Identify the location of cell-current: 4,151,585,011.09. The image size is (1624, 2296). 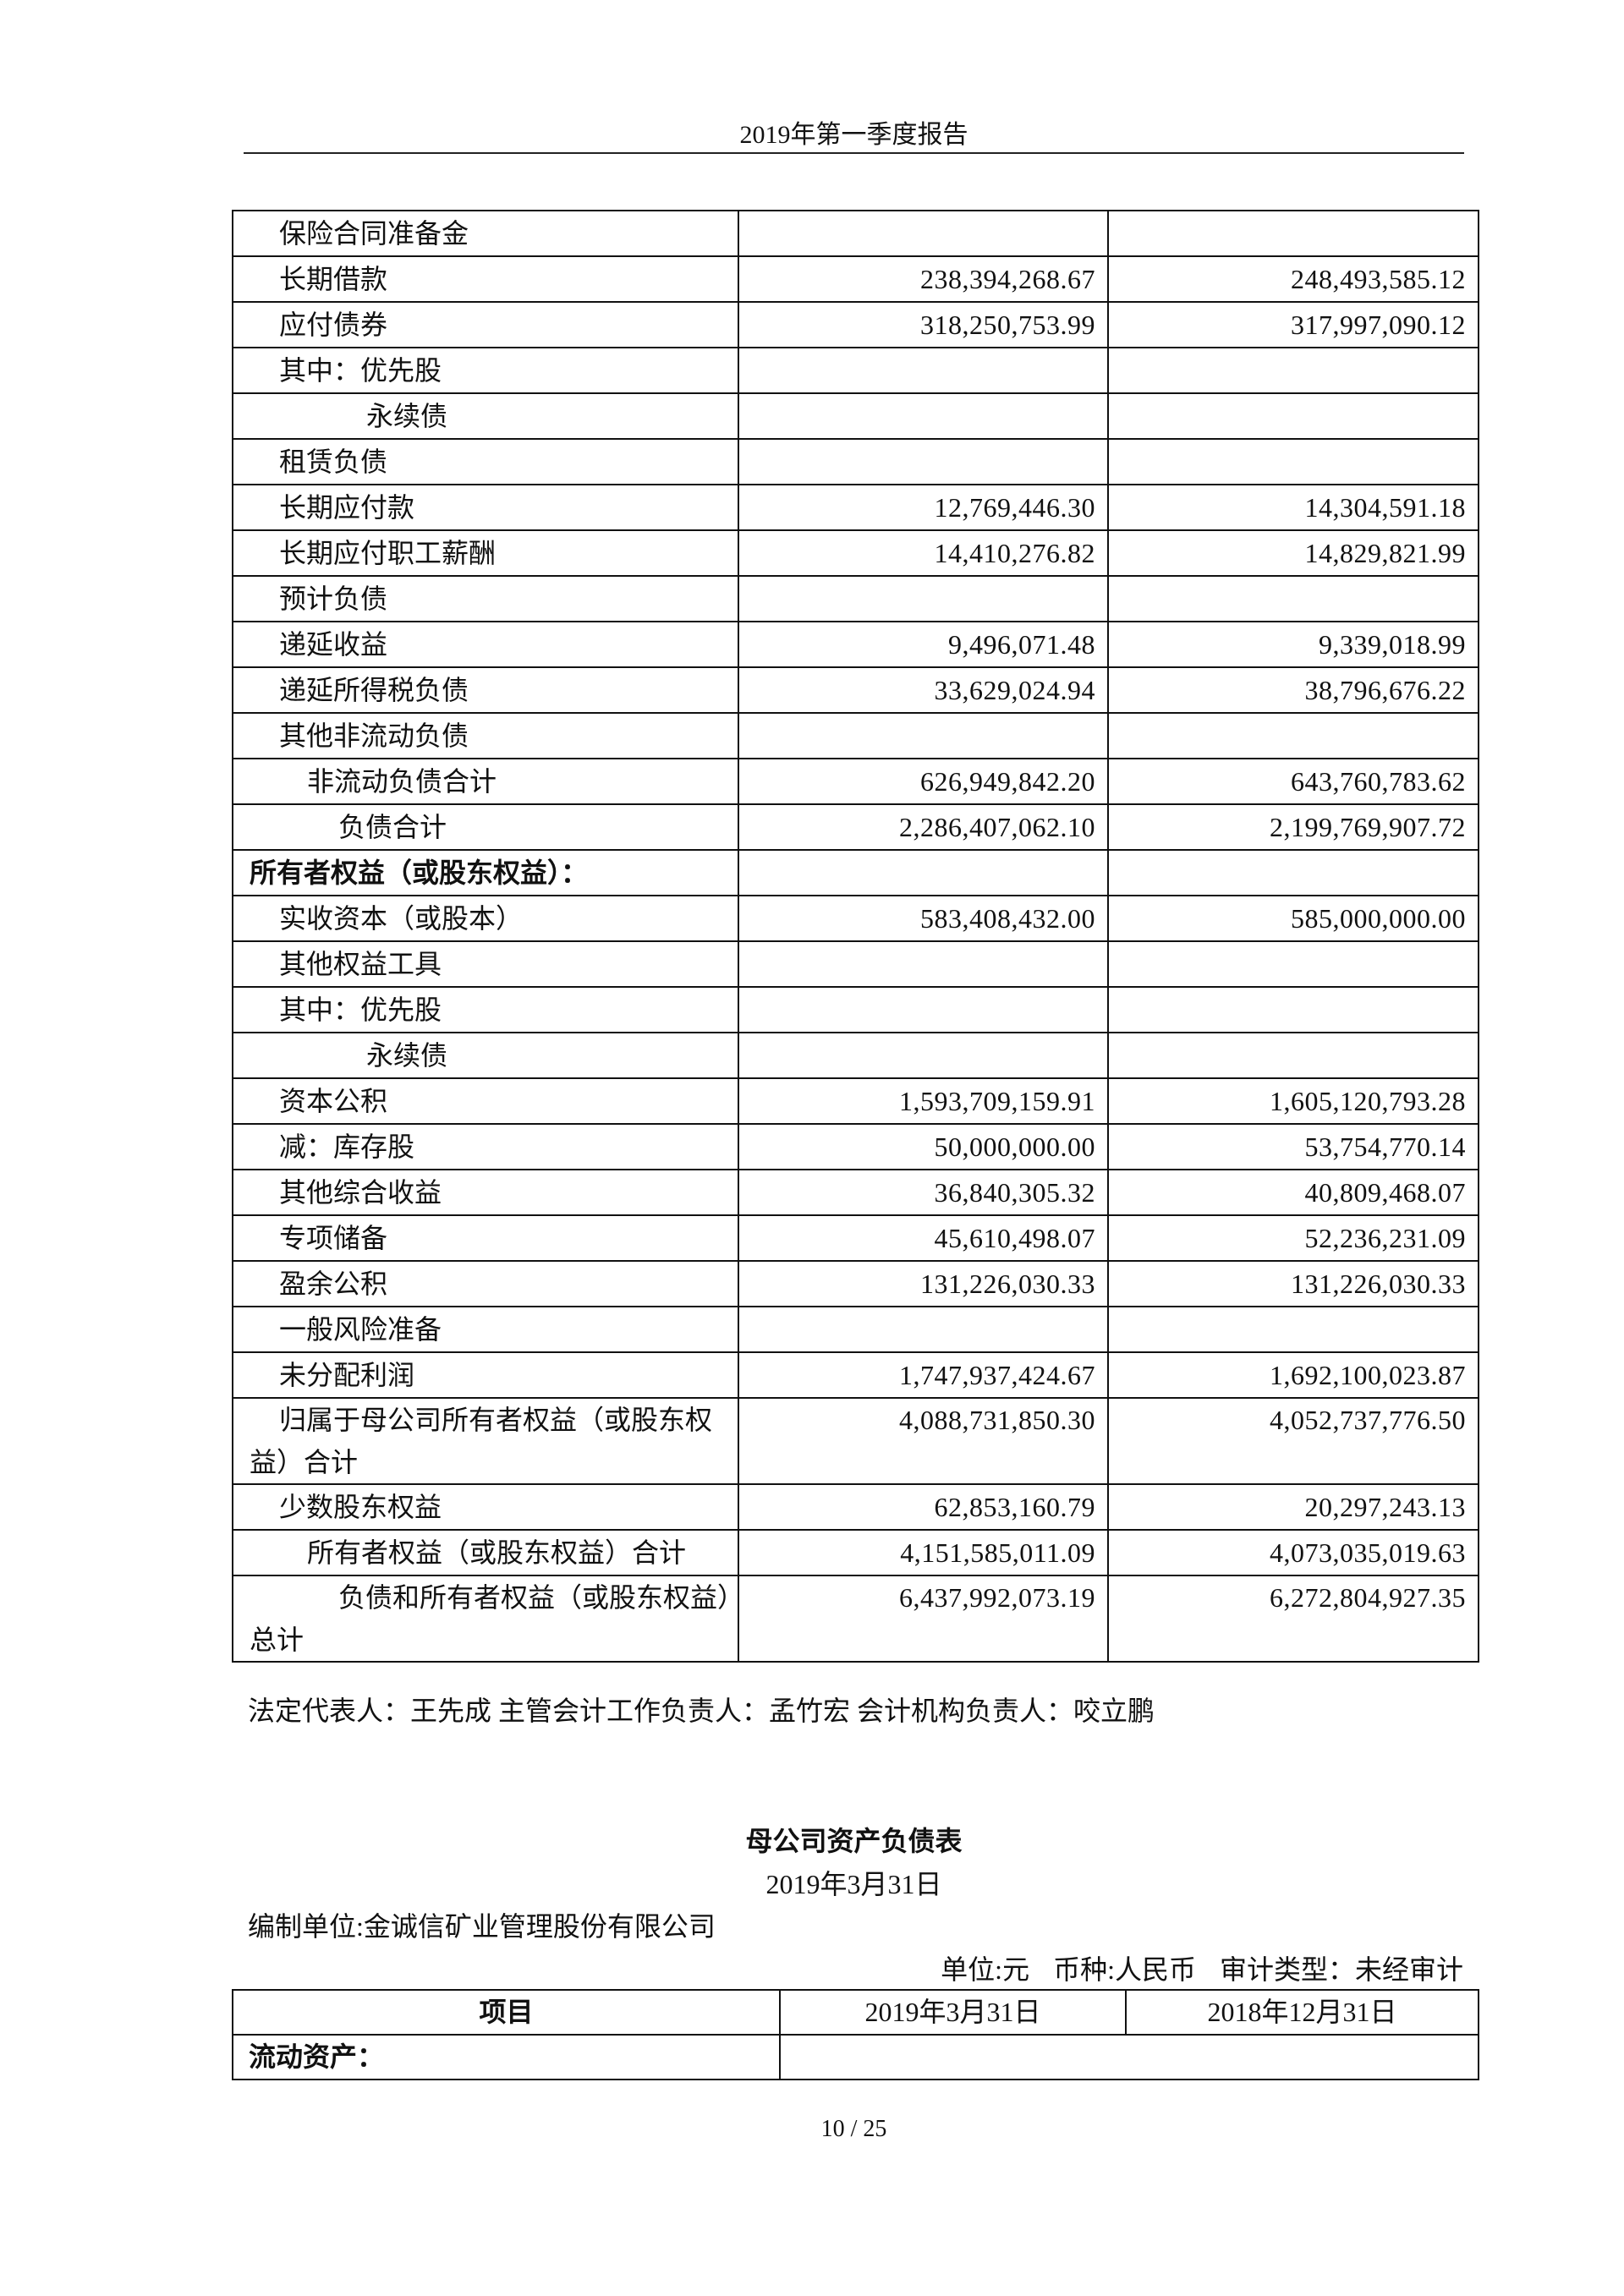
(923, 1553).